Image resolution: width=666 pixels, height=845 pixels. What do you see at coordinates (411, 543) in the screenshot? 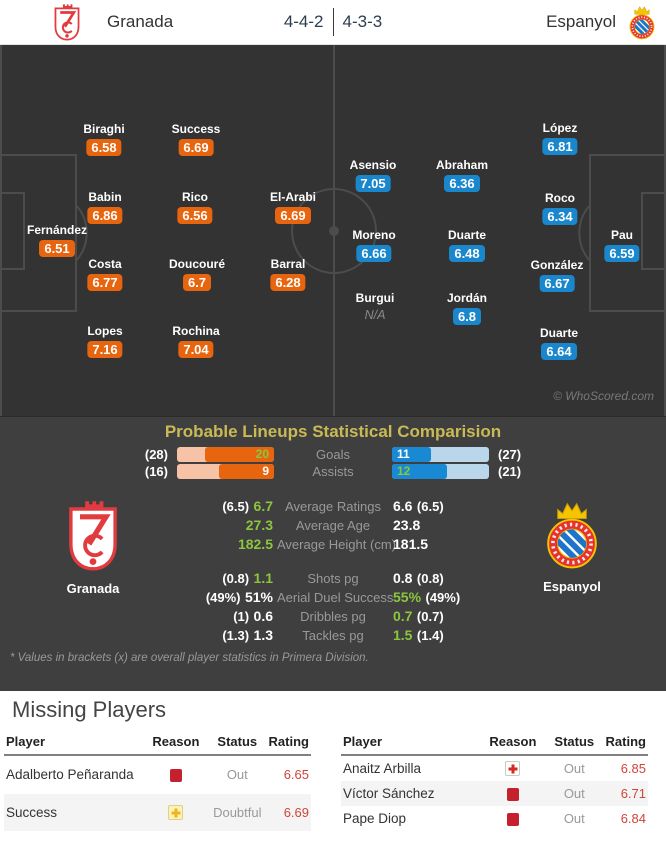
I see `away-value: 181.5` at bounding box center [411, 543].